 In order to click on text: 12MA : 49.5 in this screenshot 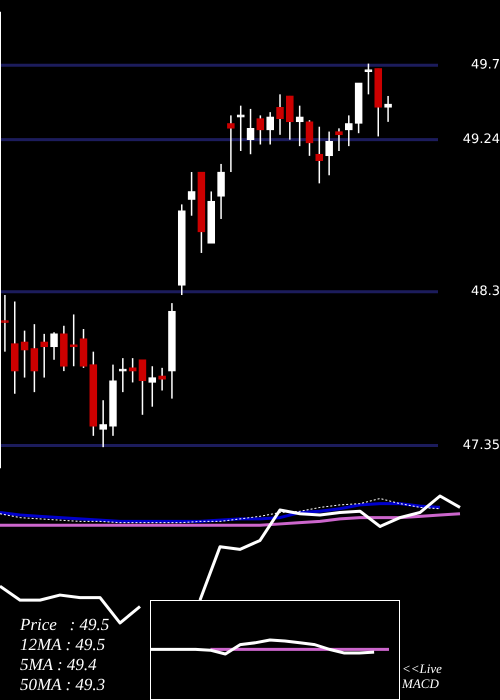, I will do `click(63, 645)`.